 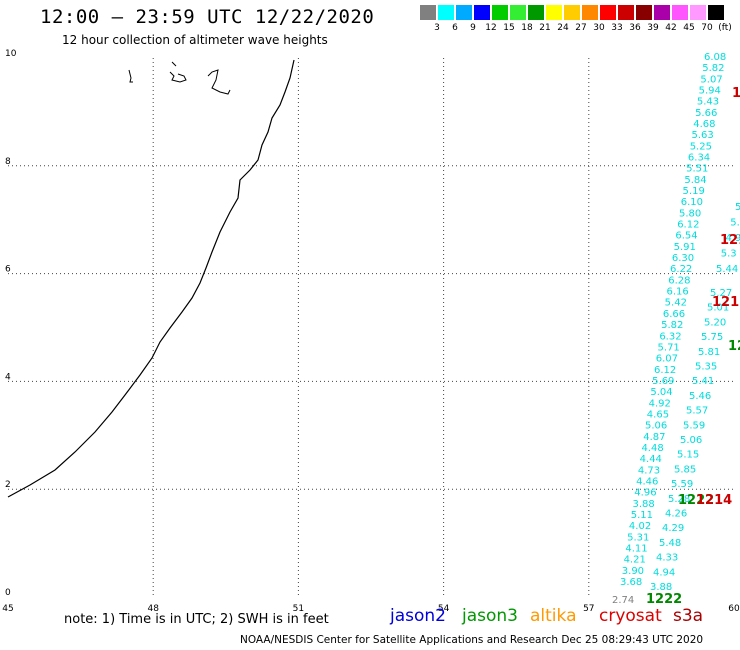 I want to click on color-scale-label: 9, so click(x=473, y=28).